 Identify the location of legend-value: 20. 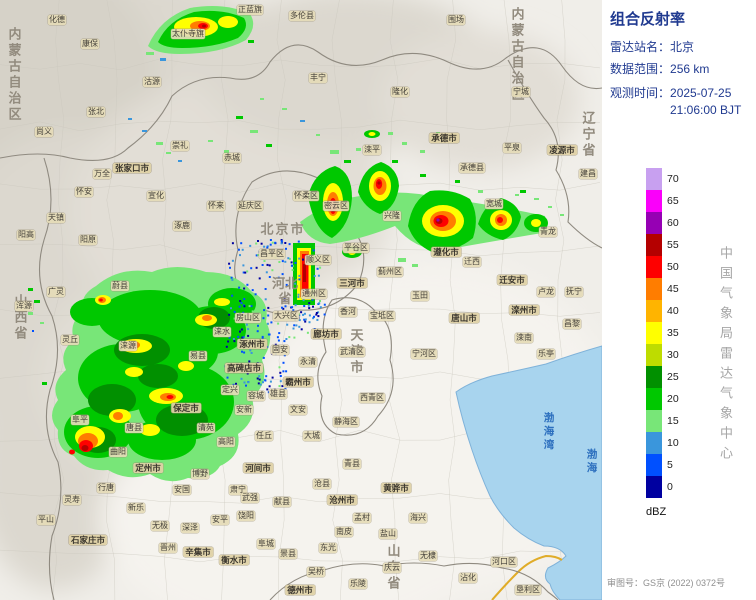
(673, 399).